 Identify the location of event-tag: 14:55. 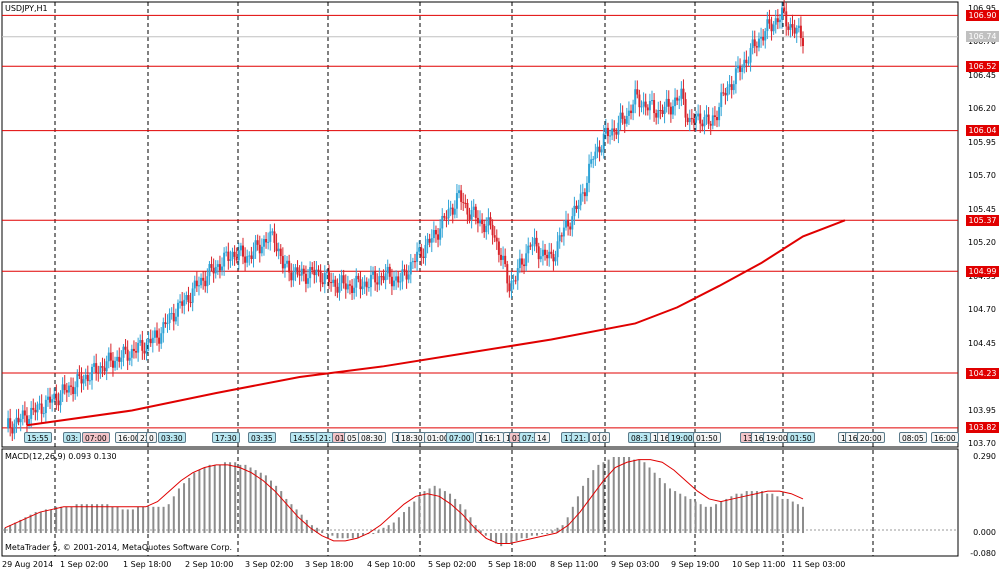
(304, 437).